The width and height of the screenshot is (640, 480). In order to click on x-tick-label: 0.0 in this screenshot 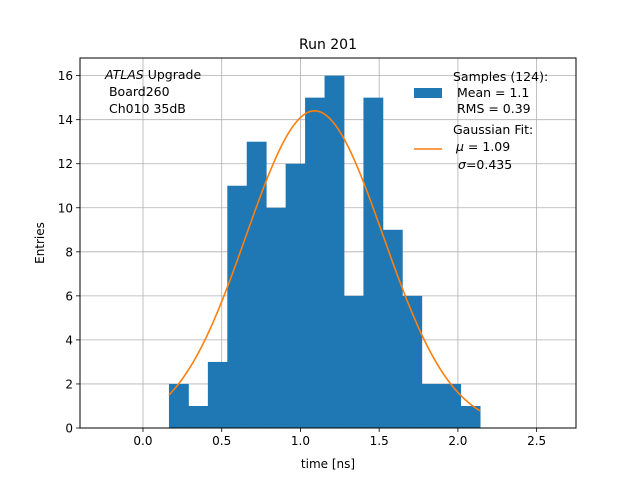, I will do `click(142, 441)`.